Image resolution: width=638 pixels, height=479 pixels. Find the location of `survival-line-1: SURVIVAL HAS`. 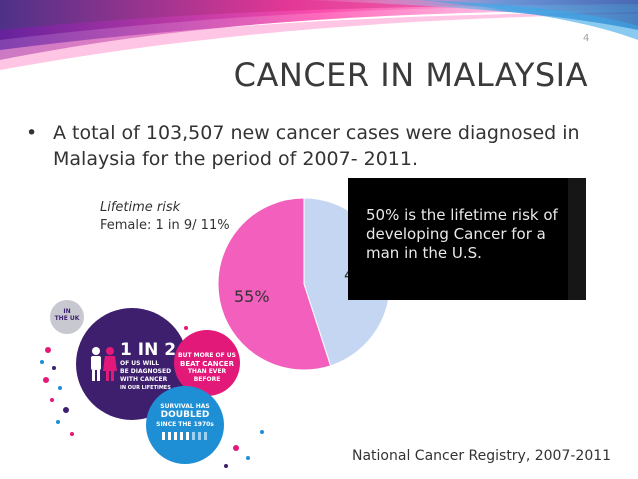

survival-line-1: SURVIVAL HAS is located at coordinates (185, 406).